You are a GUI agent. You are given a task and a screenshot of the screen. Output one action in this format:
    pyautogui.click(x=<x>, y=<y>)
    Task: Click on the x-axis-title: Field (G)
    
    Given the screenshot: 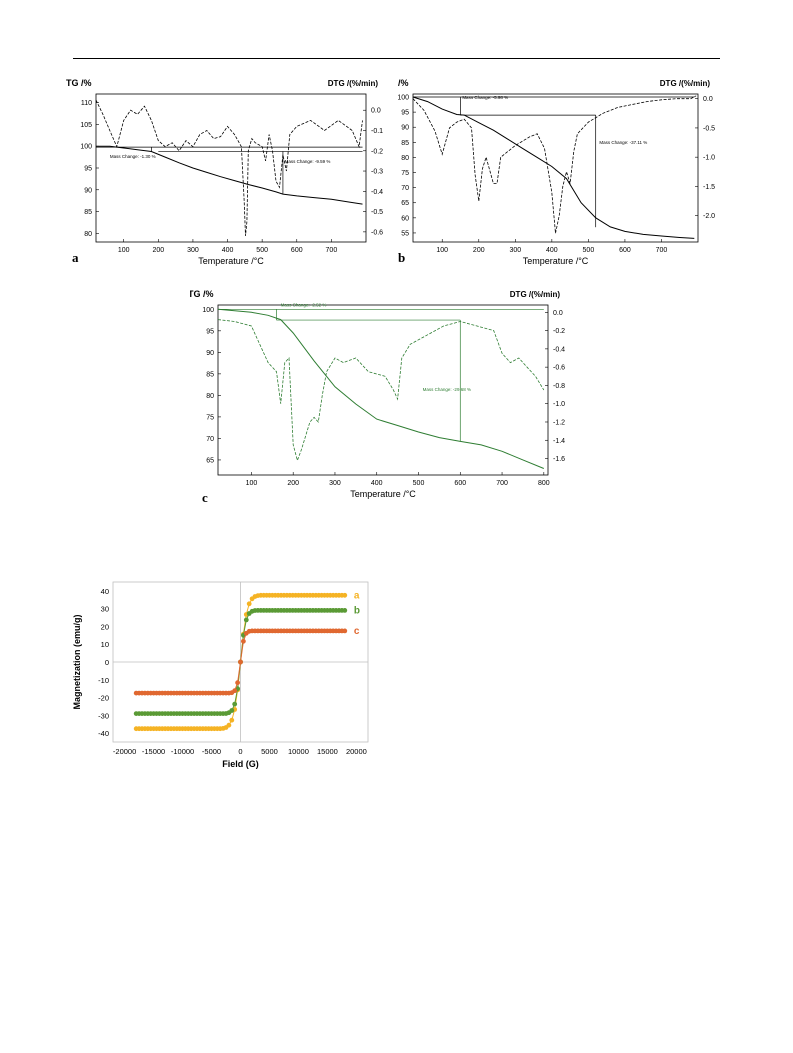 What is the action you would take?
    pyautogui.click(x=240, y=764)
    